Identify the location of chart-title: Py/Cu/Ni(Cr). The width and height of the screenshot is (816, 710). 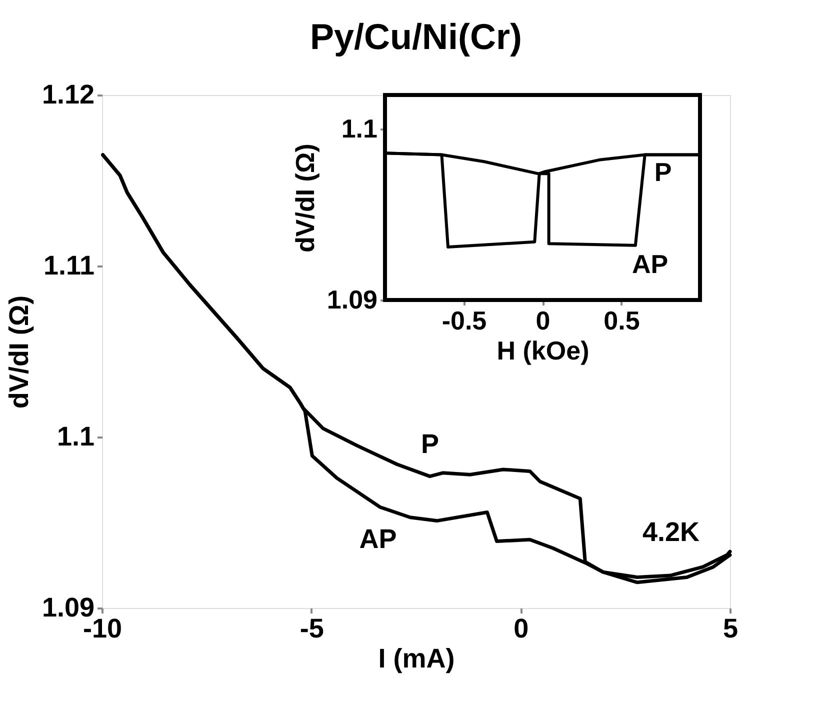
(416, 36).